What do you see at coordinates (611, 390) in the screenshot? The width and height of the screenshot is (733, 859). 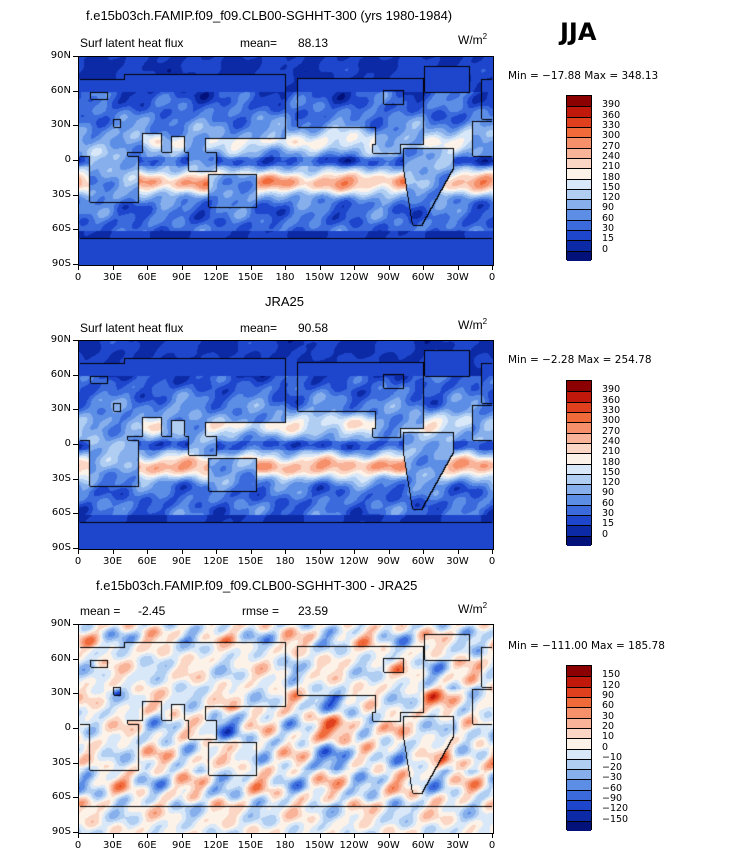 I see `colorbar-label: 390` at bounding box center [611, 390].